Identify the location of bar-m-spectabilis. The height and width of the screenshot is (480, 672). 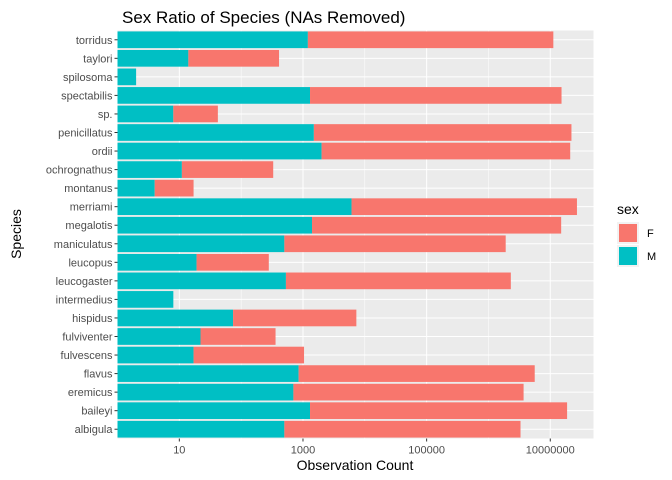
(214, 95).